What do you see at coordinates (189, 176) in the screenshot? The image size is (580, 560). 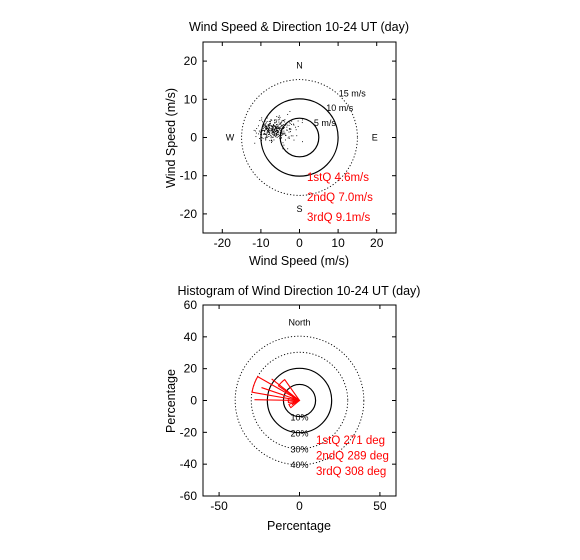 I see `y-tick-label: -10` at bounding box center [189, 176].